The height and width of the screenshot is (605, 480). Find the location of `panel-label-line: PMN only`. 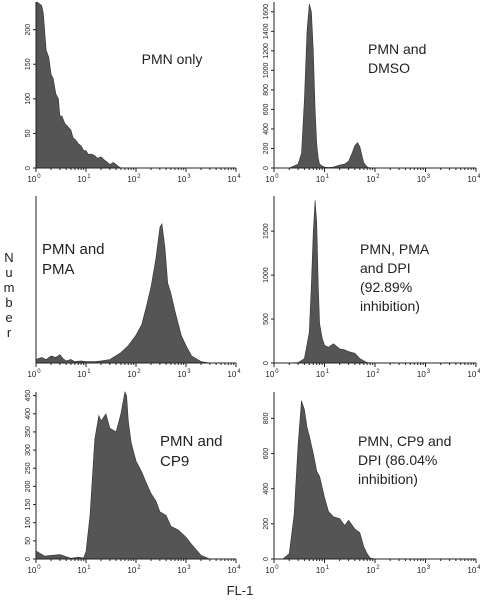

panel-label-line: PMN only is located at coordinates (172, 59).